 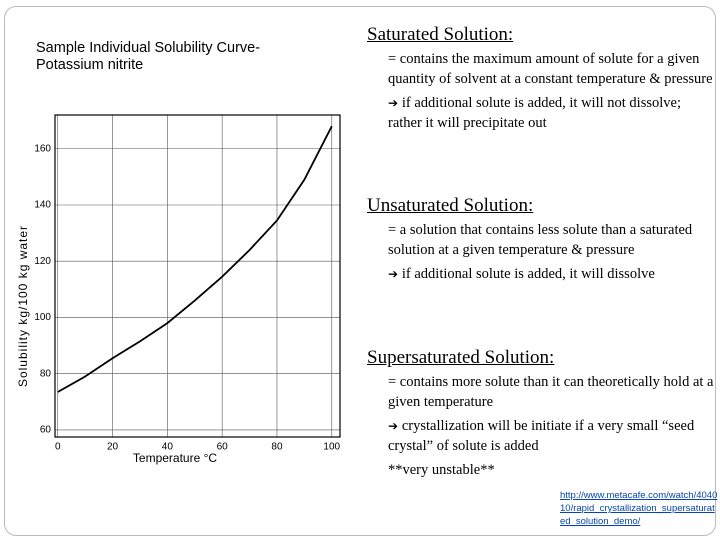 What do you see at coordinates (46, 373) in the screenshot?
I see `y-tick-label: 80` at bounding box center [46, 373].